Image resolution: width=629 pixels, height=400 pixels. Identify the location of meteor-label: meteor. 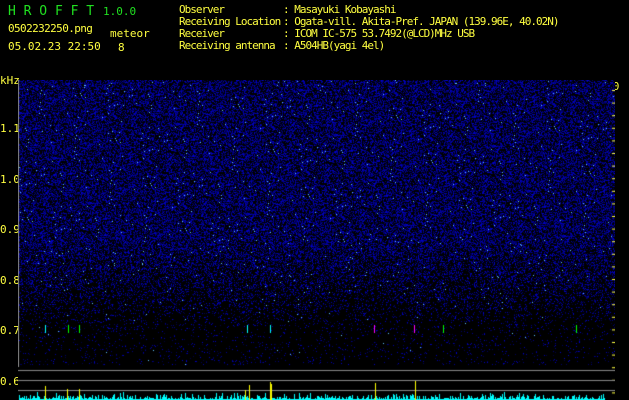
(130, 33).